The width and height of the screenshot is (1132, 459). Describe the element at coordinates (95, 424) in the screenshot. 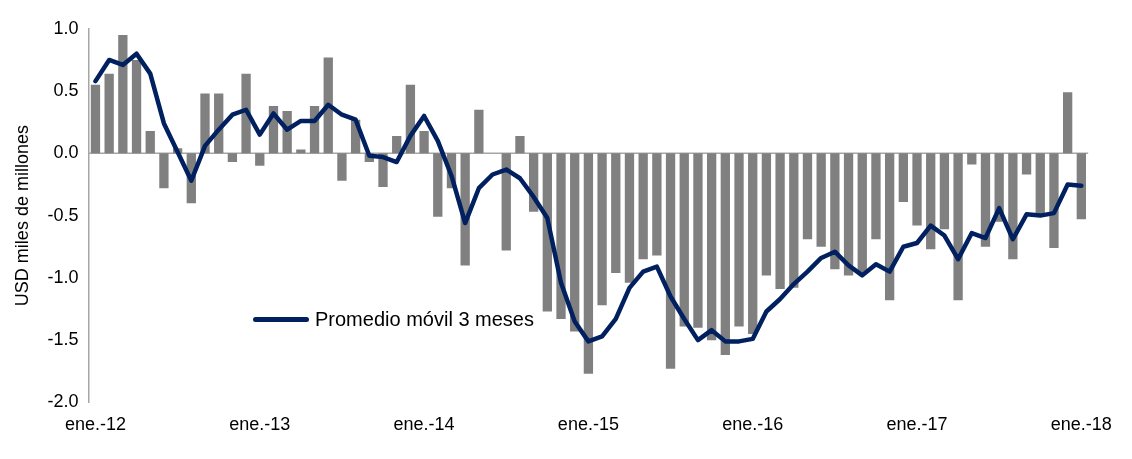

I see `x-tick-label: ene.-12` at that location.